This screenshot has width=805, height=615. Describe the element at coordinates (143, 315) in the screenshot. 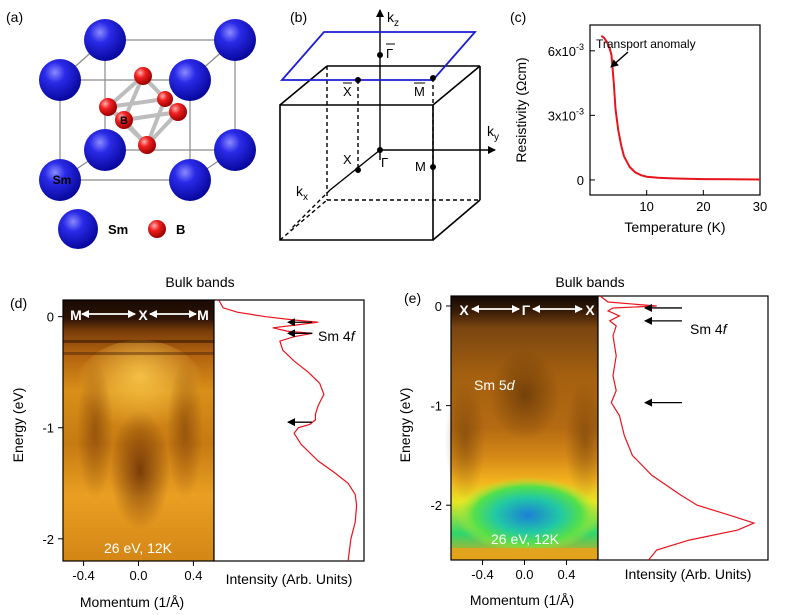

I see `cut-label-x: X` at that location.